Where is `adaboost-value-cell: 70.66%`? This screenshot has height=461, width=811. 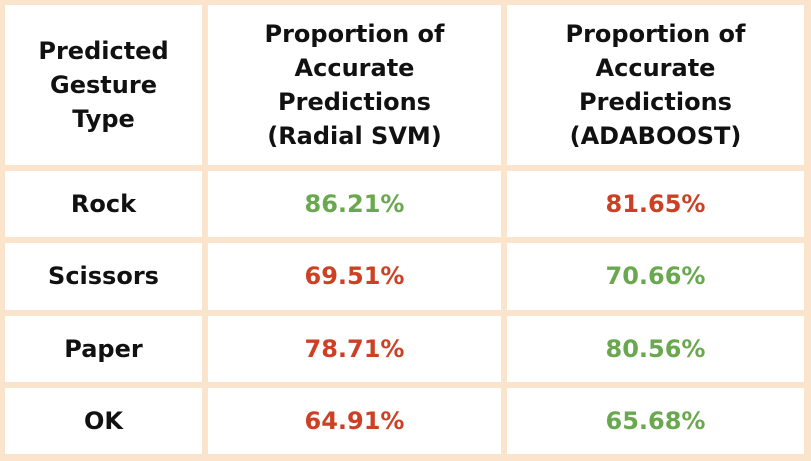
adaboost-value-cell: 70.66% is located at coordinates (655, 276).